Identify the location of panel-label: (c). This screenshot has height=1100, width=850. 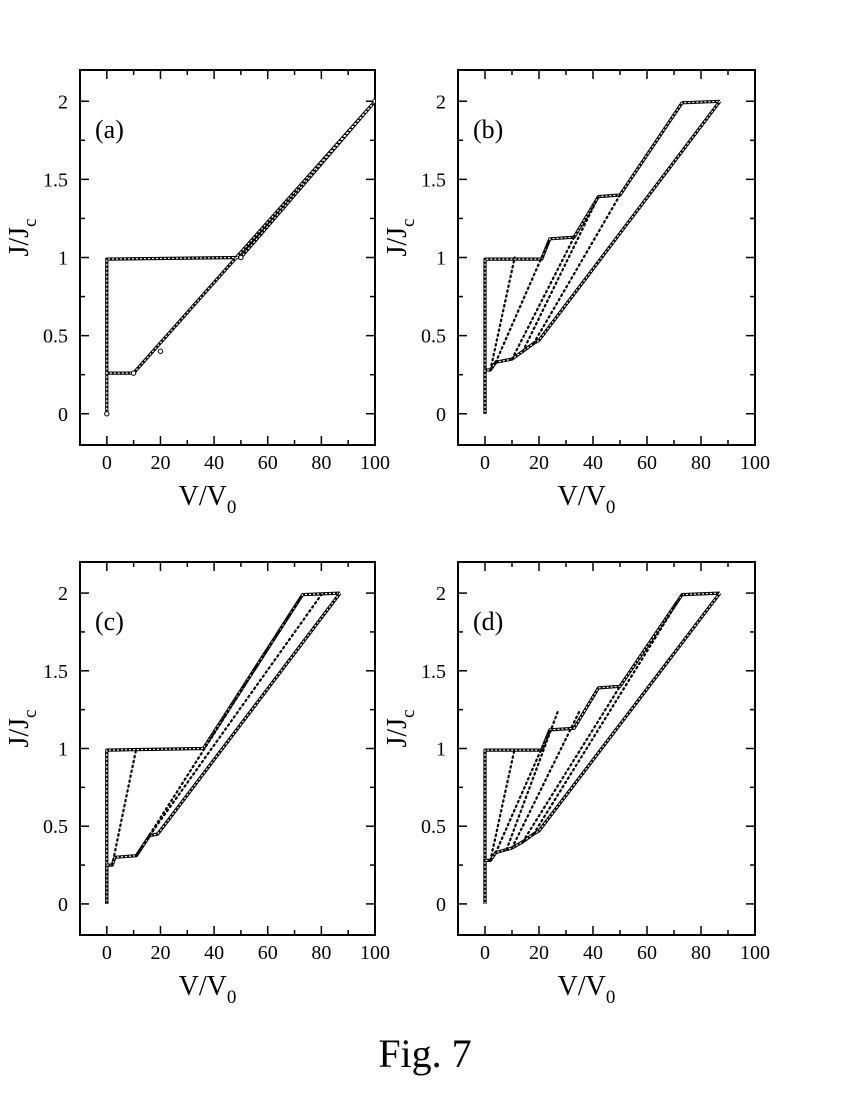
(109, 621).